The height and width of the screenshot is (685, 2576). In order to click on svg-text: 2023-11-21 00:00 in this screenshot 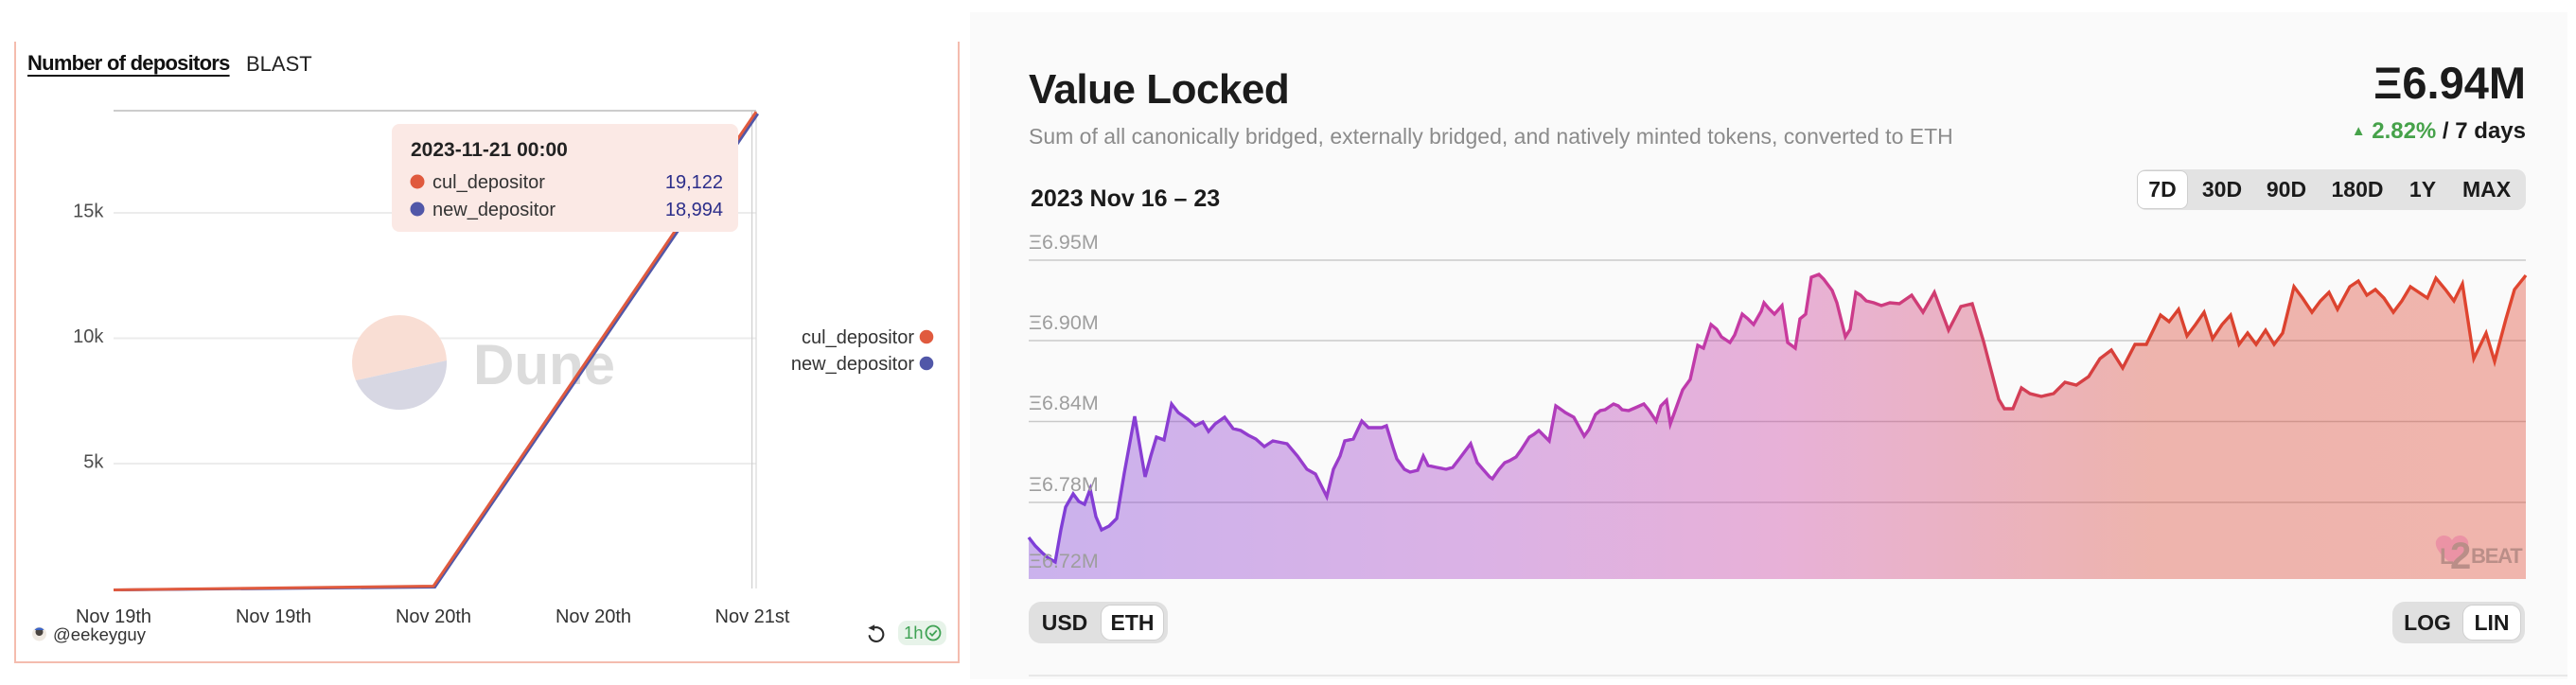, I will do `click(489, 150)`.